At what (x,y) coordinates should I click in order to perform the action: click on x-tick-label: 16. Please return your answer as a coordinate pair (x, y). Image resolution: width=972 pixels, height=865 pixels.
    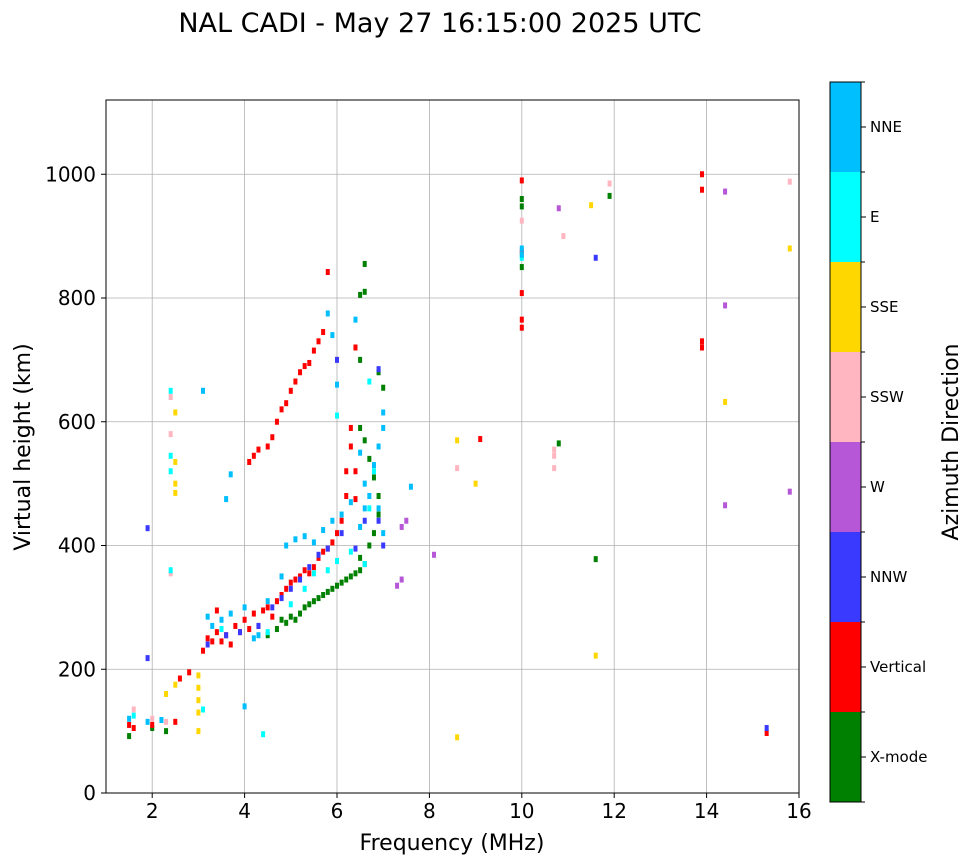
    Looking at the image, I should click on (798, 811).